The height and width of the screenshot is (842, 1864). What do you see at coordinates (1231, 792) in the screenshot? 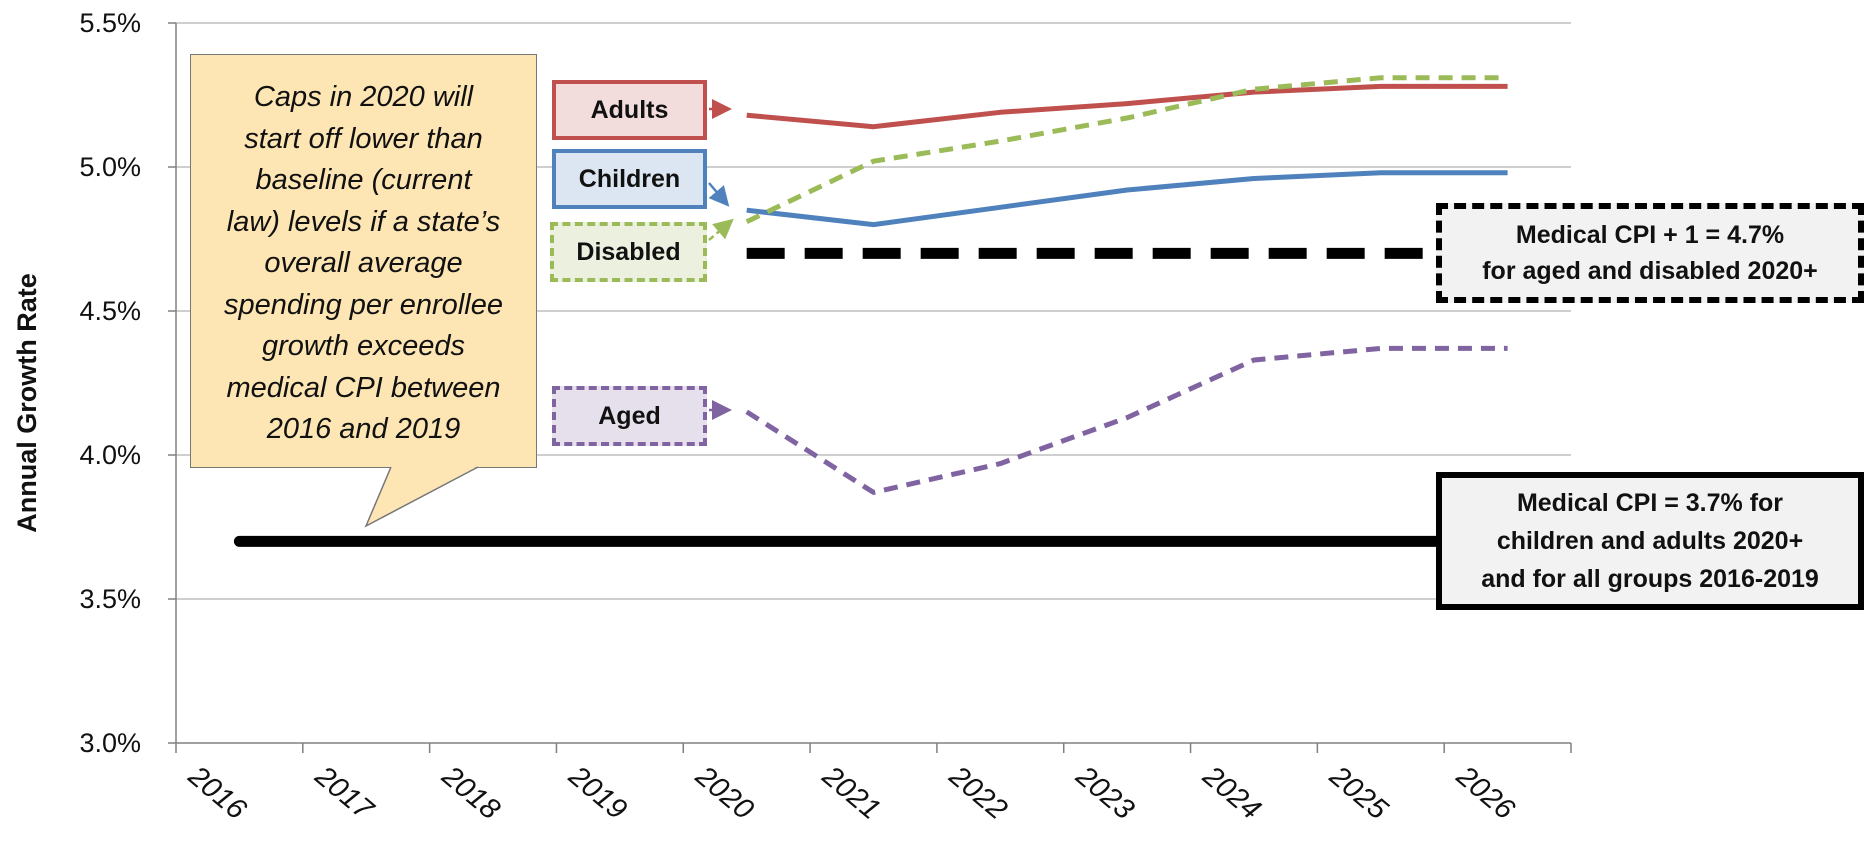
I see `x-tick-label: 2024` at bounding box center [1231, 792].